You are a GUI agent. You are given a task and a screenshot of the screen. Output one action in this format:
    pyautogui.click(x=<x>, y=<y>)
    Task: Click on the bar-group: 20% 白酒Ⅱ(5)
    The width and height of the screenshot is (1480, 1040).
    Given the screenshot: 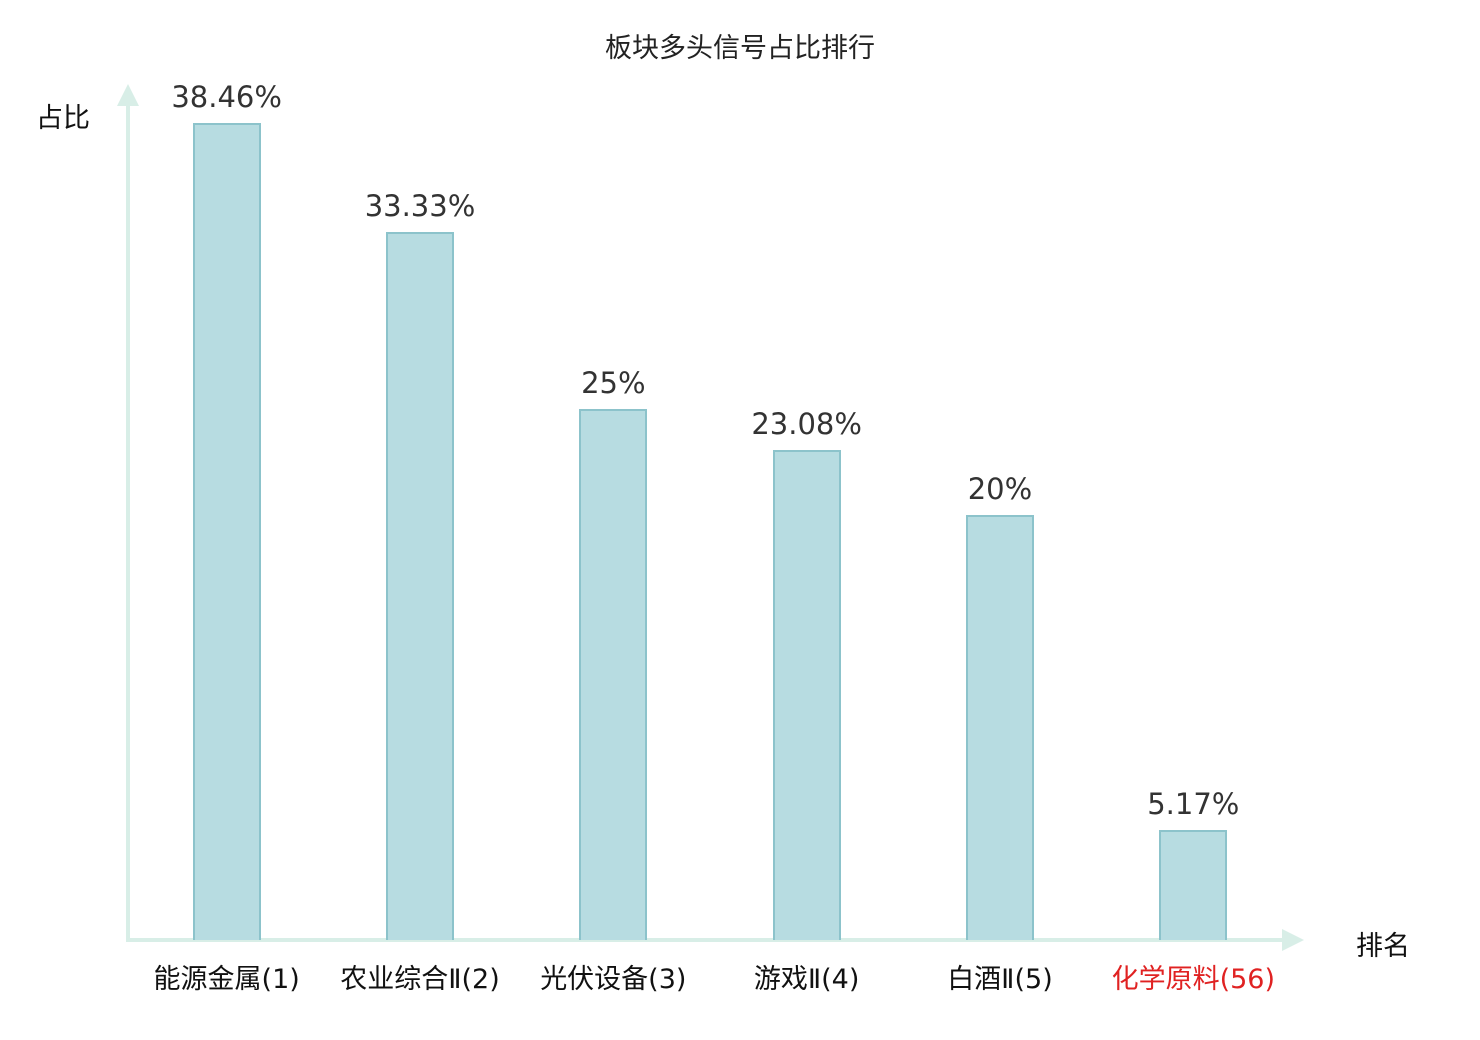 What is the action you would take?
    pyautogui.click(x=999, y=542)
    